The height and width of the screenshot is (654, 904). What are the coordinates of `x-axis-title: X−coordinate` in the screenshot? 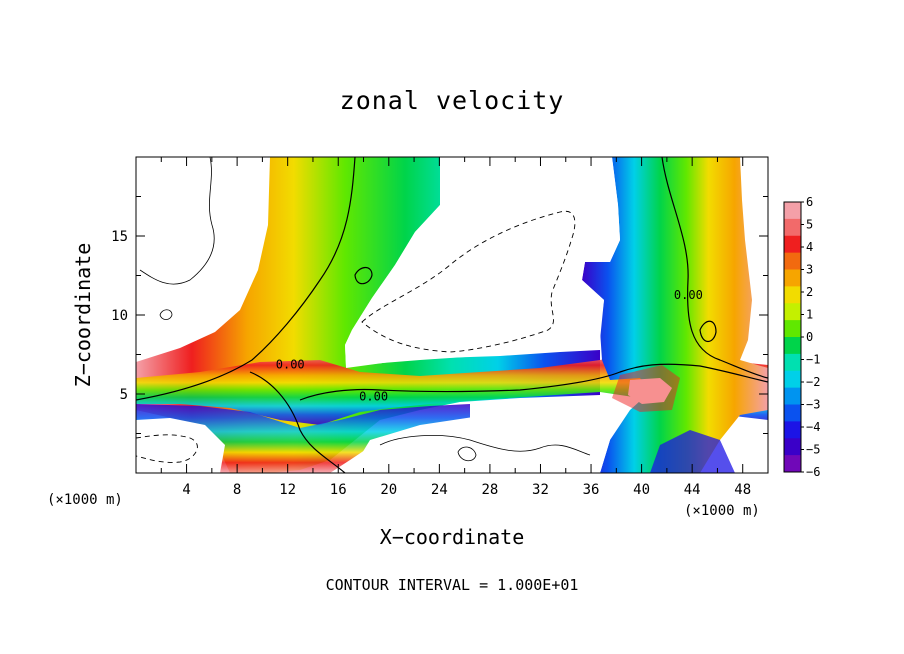 It's located at (452, 537).